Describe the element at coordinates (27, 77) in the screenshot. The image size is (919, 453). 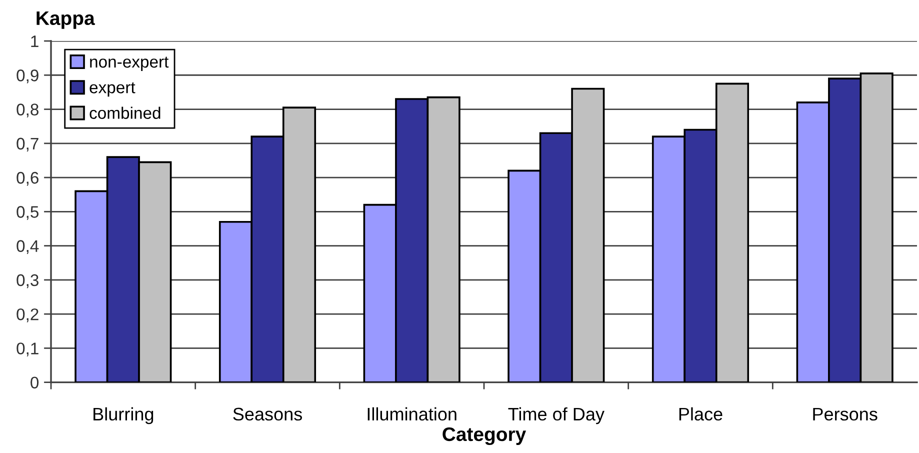
I see `y-tick-label: 0,9` at that location.